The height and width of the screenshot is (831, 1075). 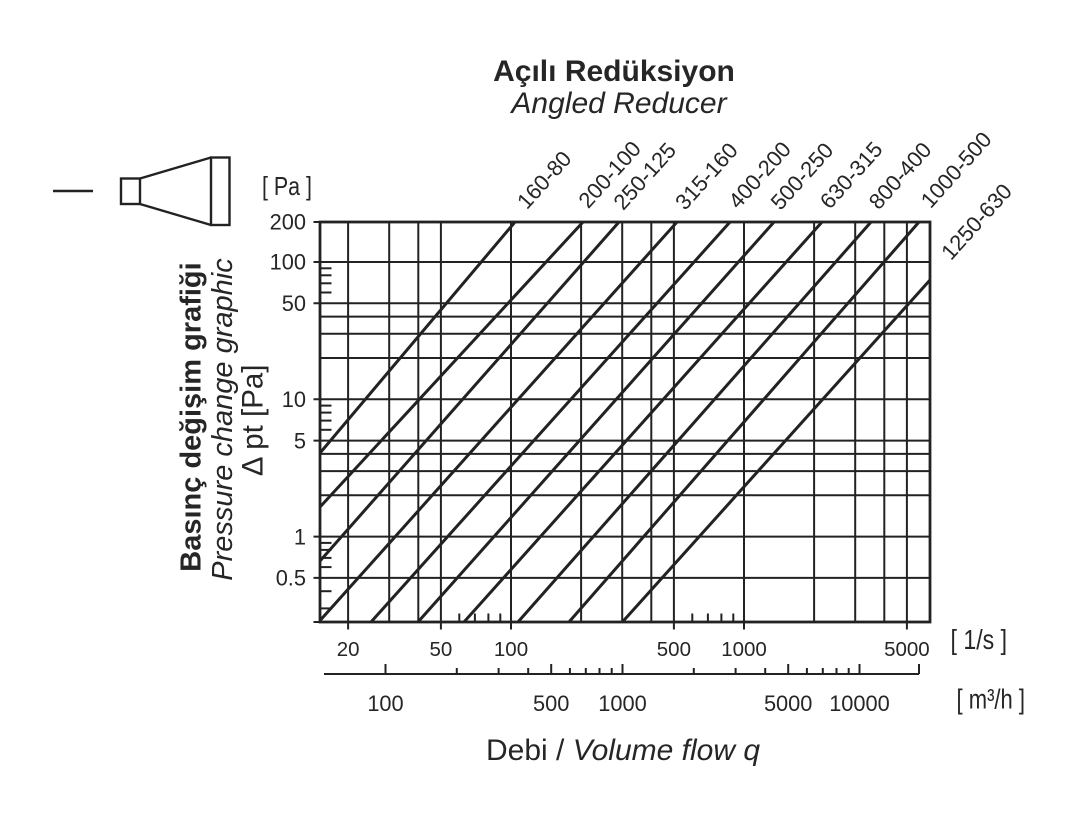 What do you see at coordinates (348, 649) in the screenshot?
I see `svg-text: 20` at bounding box center [348, 649].